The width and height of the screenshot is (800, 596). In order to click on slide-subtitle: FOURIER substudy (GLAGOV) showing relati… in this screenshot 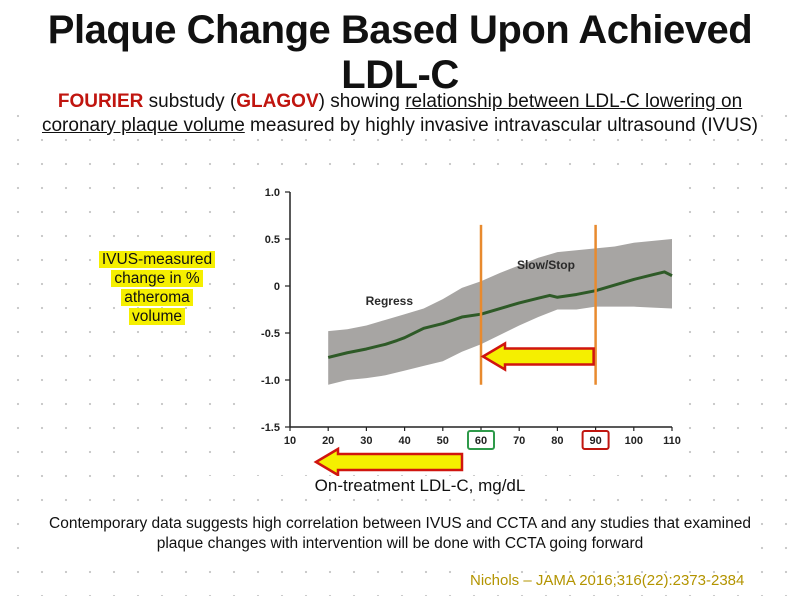, I will do `click(400, 114)`.